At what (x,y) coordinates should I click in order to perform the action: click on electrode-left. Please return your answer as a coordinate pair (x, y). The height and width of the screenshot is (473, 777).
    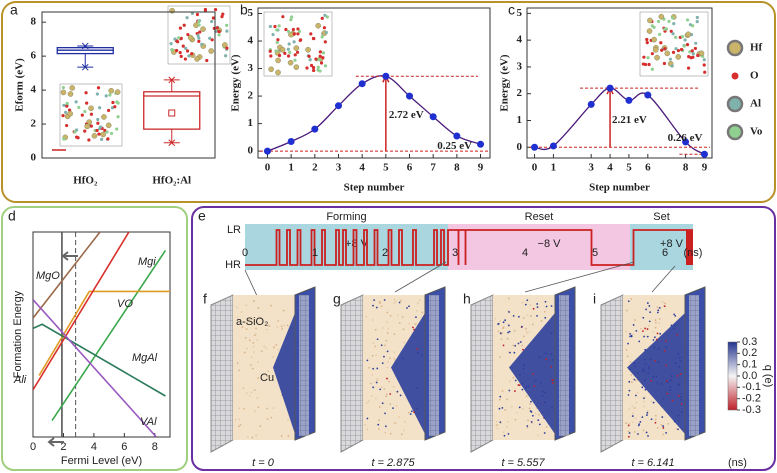
    Looking at the image, I should click on (222, 373).